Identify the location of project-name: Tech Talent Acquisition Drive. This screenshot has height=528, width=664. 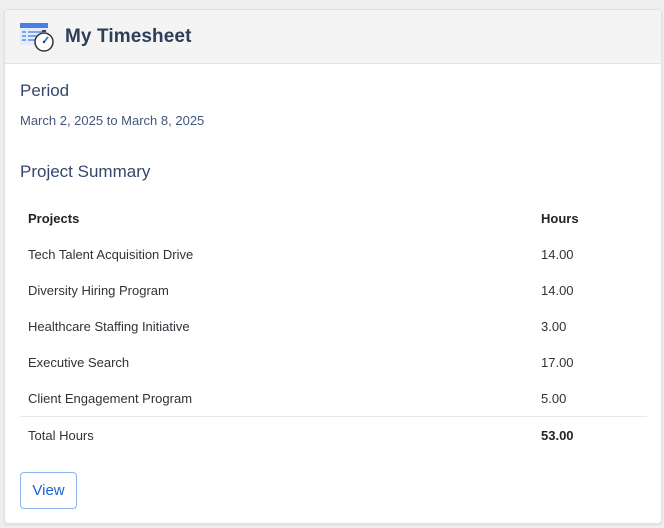
(111, 254).